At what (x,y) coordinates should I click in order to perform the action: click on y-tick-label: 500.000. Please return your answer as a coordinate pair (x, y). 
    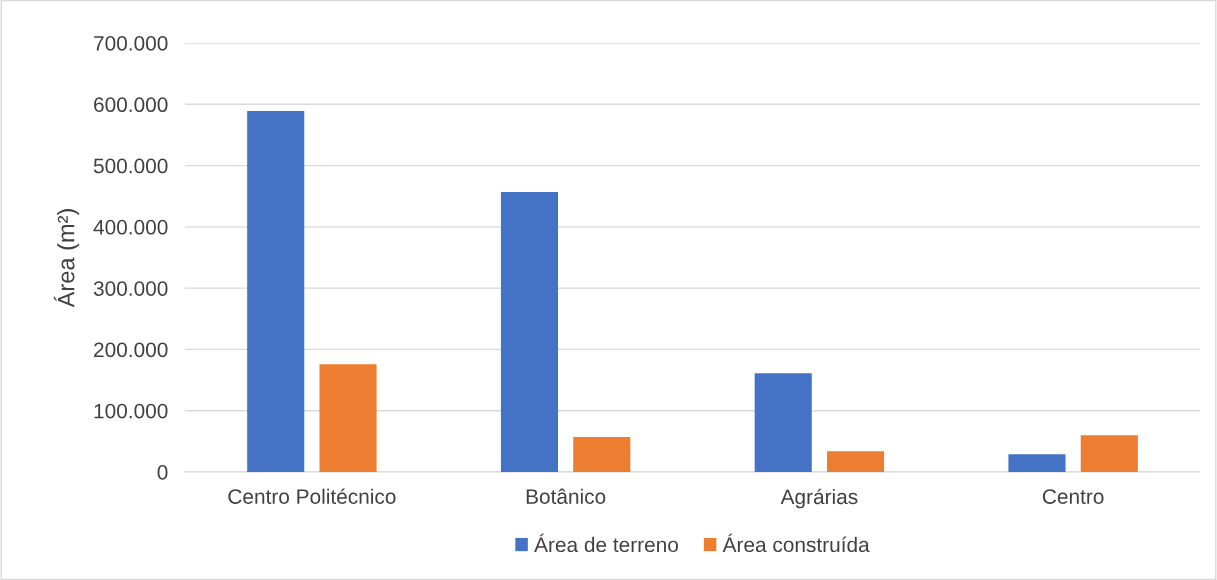
    Looking at the image, I should click on (130, 166).